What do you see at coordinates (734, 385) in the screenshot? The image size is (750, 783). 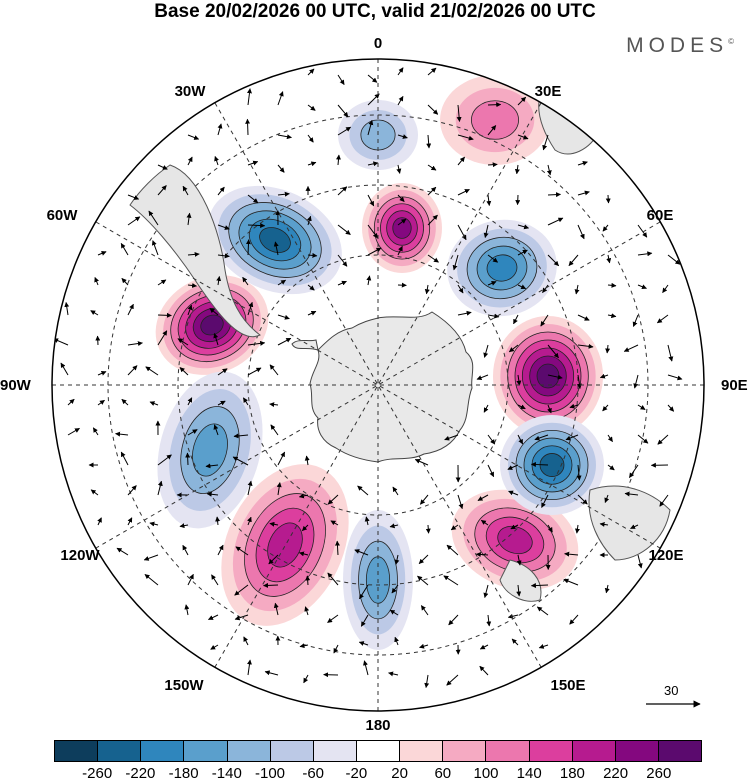 I see `lon-label-90e: 90E` at bounding box center [734, 385].